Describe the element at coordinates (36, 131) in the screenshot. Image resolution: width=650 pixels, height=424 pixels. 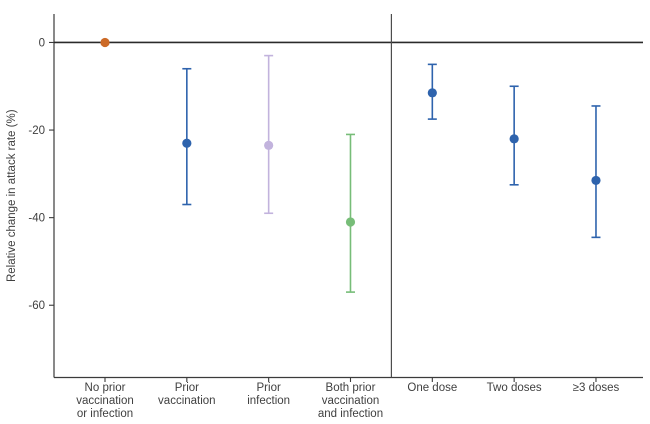
I see `y-axis-tick-label: -20` at that location.